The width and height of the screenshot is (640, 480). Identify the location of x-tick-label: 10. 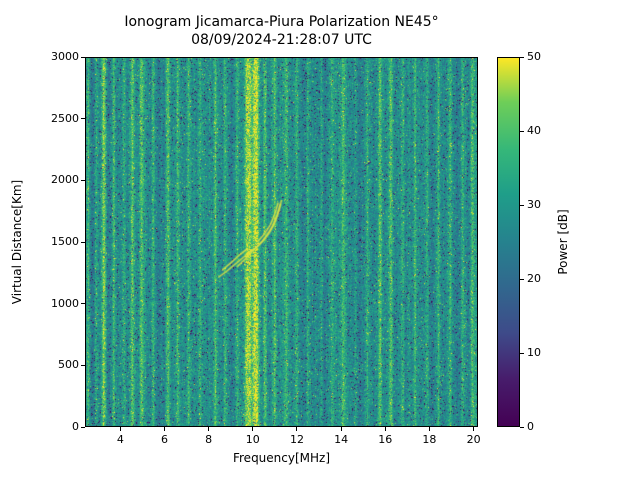
(252, 439).